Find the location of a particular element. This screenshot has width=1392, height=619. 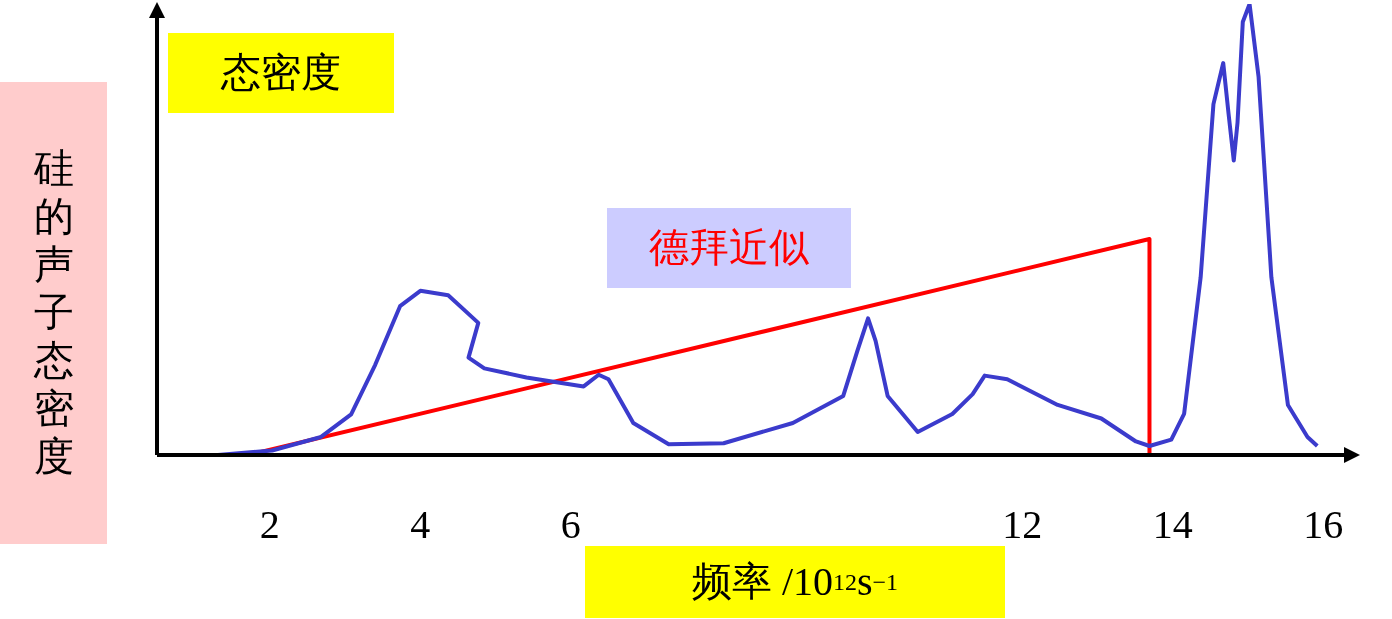

x-tick-label: 4 is located at coordinates (420, 524).